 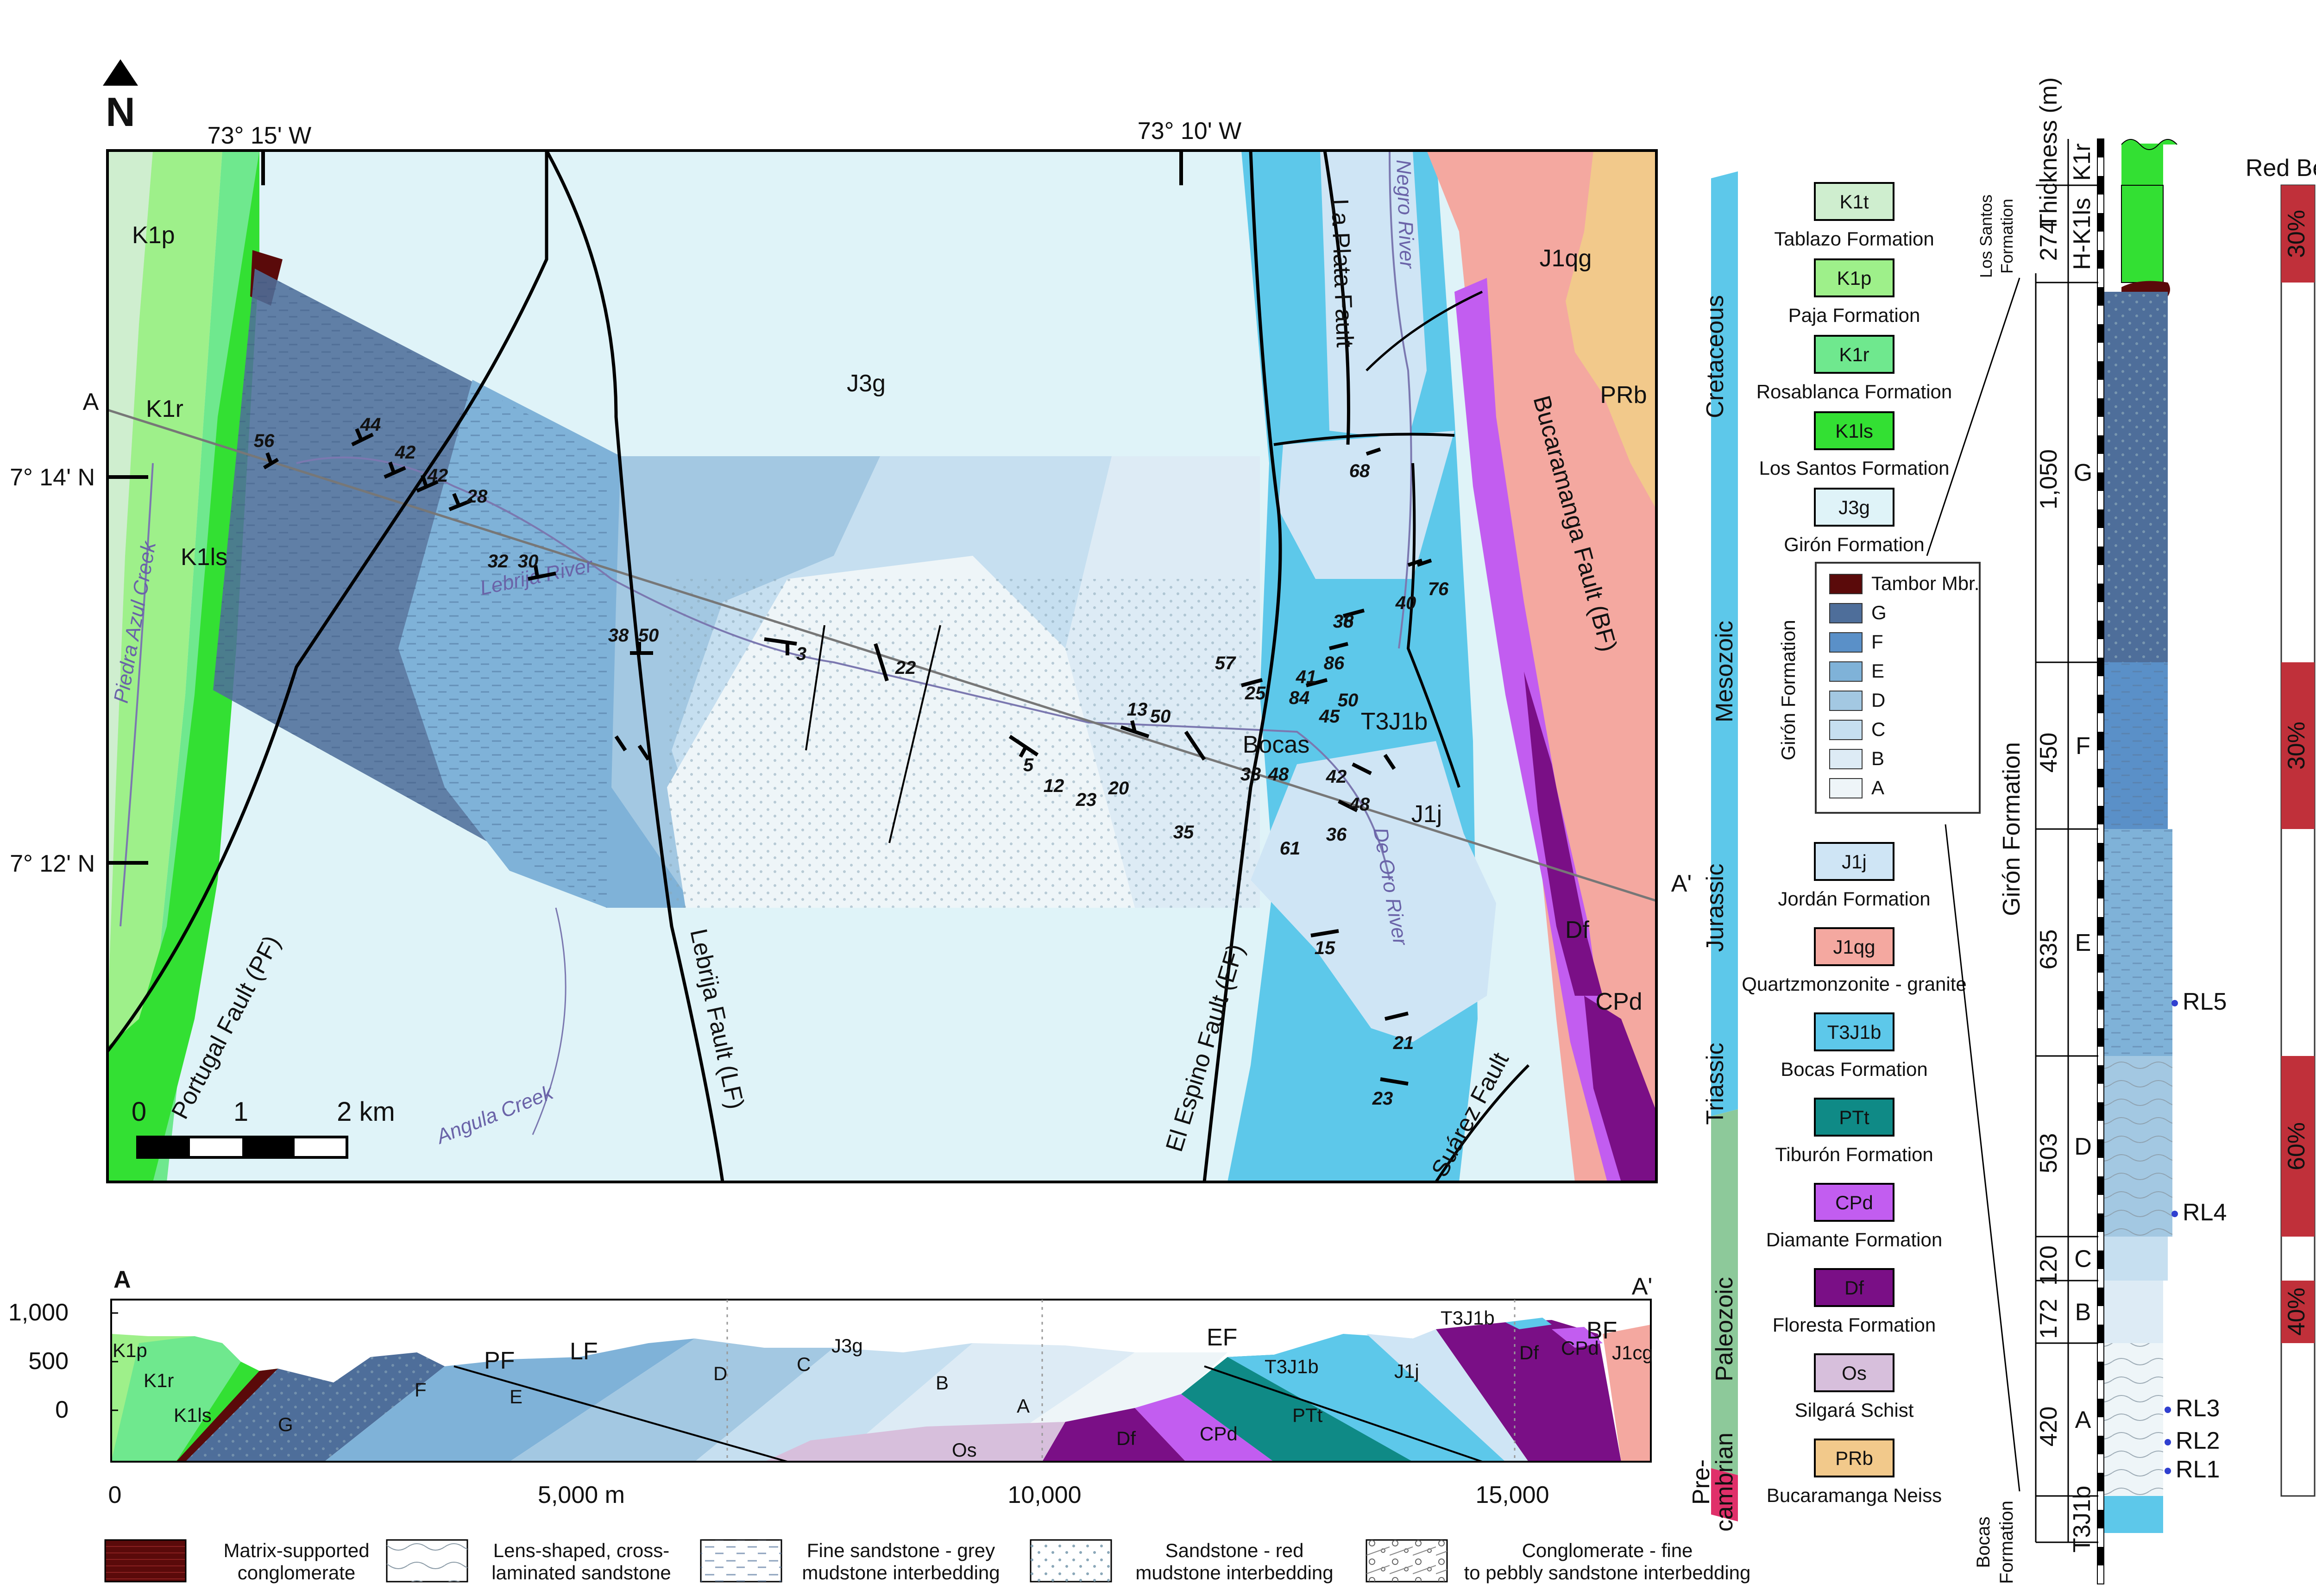 I want to click on lat-bottom-label: 7° 12' N, so click(x=52, y=863).